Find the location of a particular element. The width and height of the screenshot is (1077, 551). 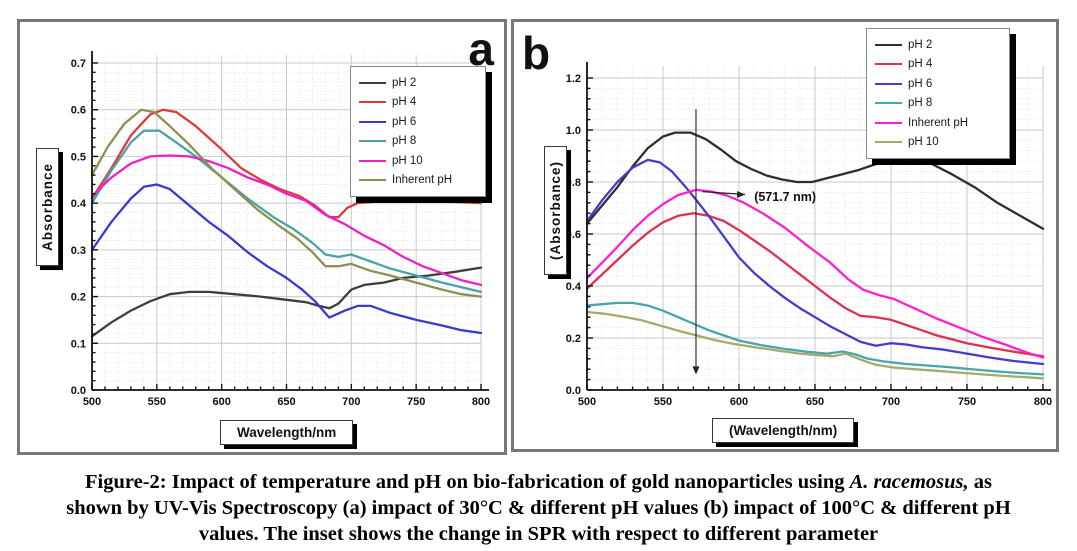

panel-a-x-axis-label: Wavelength/nm is located at coordinates (287, 432).